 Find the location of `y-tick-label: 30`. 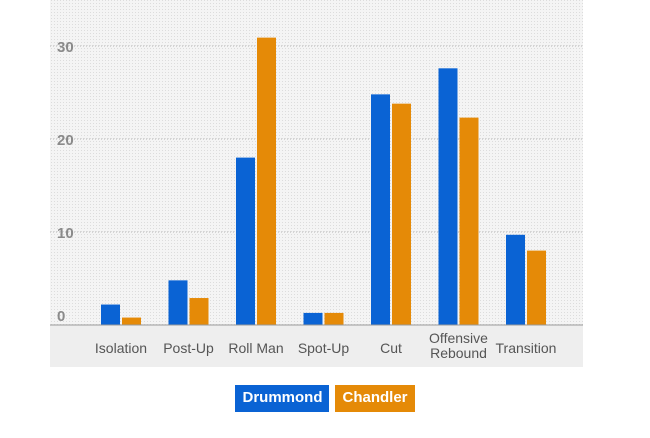

y-tick-label: 30 is located at coordinates (65, 47).